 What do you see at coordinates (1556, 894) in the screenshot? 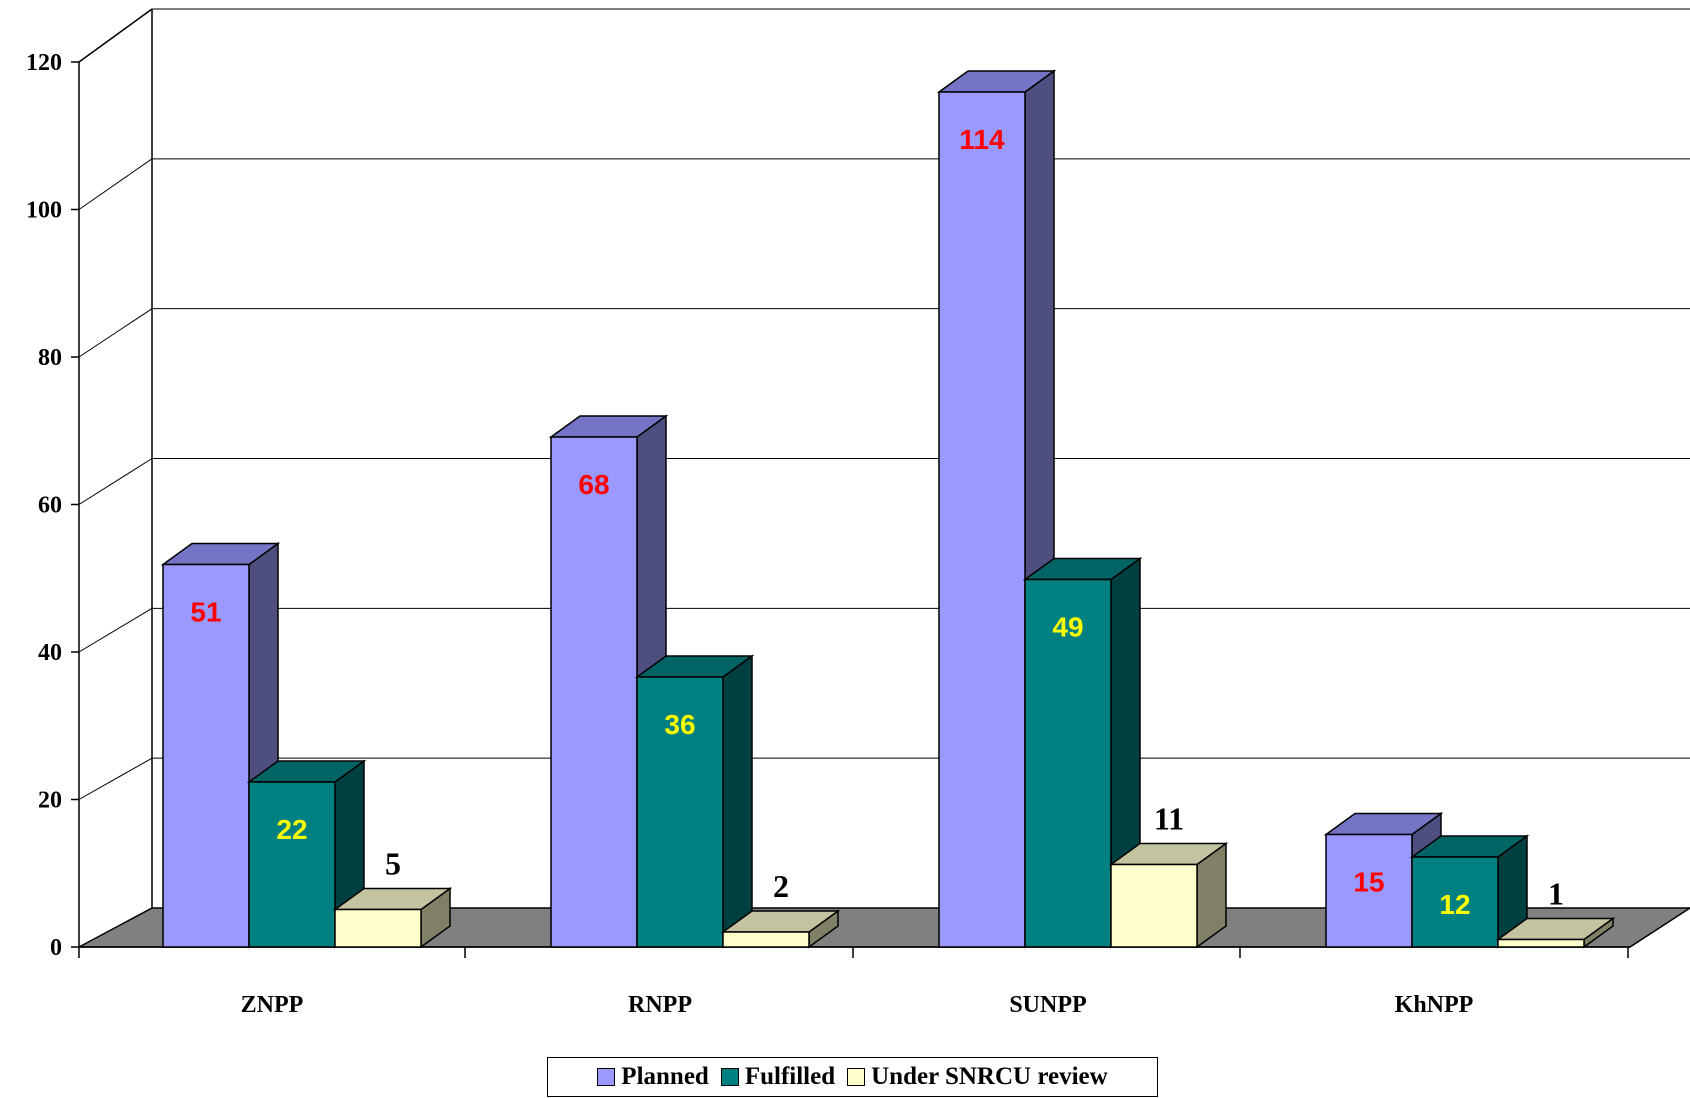
I see `data-label: 1` at bounding box center [1556, 894].